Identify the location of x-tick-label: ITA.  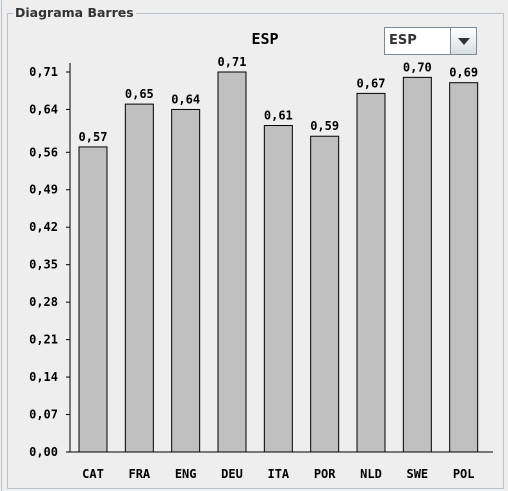
(278, 474).